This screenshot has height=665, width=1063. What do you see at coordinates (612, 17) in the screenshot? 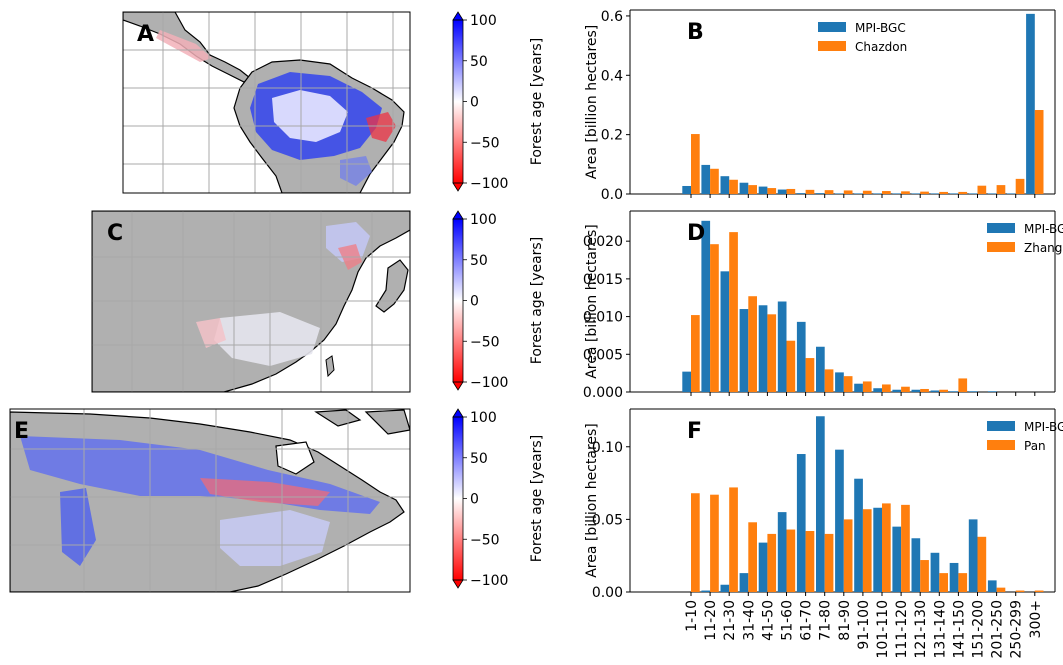
I see `chart-y-tick-label: 0.6` at bounding box center [612, 17].